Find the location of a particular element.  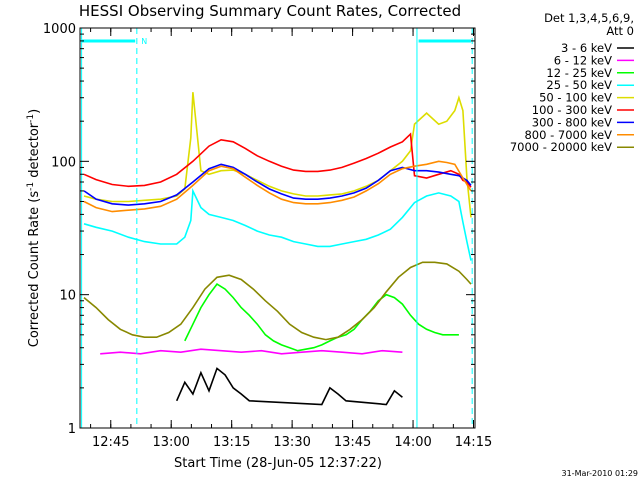

x-tick-label-0: 12:45 is located at coordinates (110, 442).